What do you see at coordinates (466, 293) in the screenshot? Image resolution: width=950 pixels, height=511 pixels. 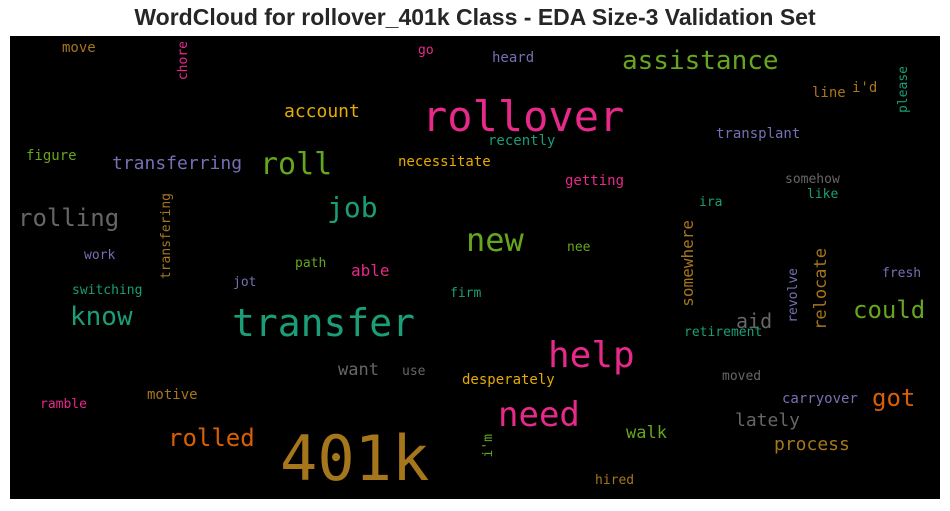 I see `word-firm: firm` at bounding box center [466, 293].